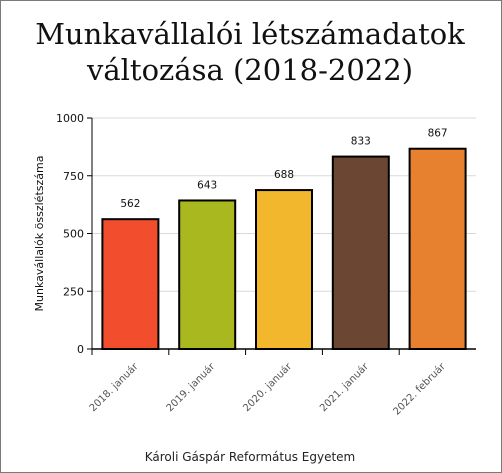 This screenshot has height=473, width=502. I want to click on y-tick-label-2: 500, so click(73, 234).